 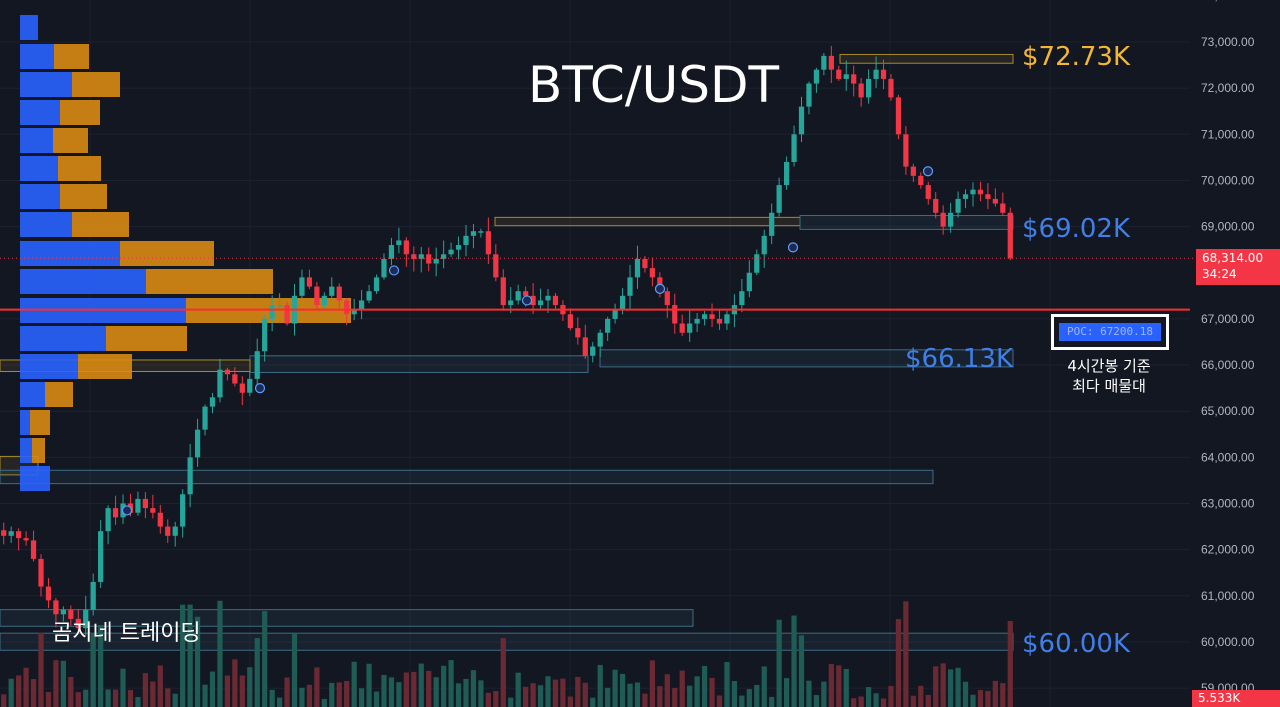 What do you see at coordinates (126, 633) in the screenshot?
I see `brand-label: 곰지네 트레이딩` at bounding box center [126, 633].